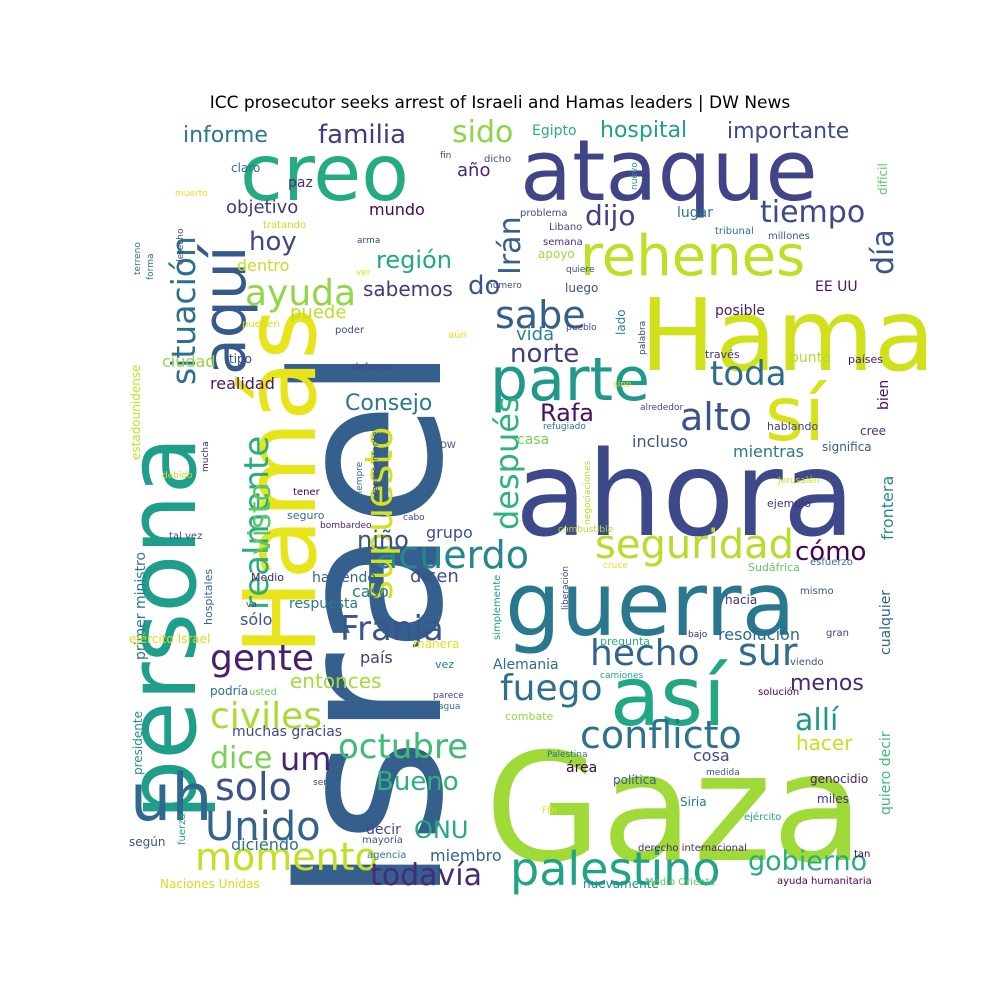  What do you see at coordinates (674, 809) in the screenshot?
I see `cloud-word: Gaza` at bounding box center [674, 809].